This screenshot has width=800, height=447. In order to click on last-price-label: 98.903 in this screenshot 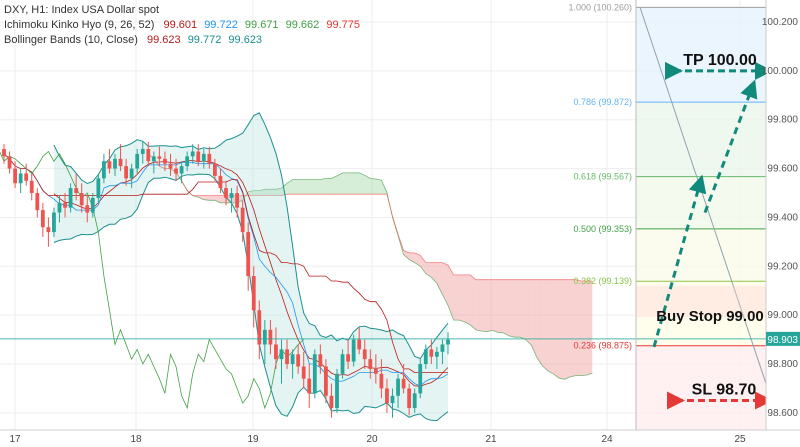, I will do `click(782, 340)`.